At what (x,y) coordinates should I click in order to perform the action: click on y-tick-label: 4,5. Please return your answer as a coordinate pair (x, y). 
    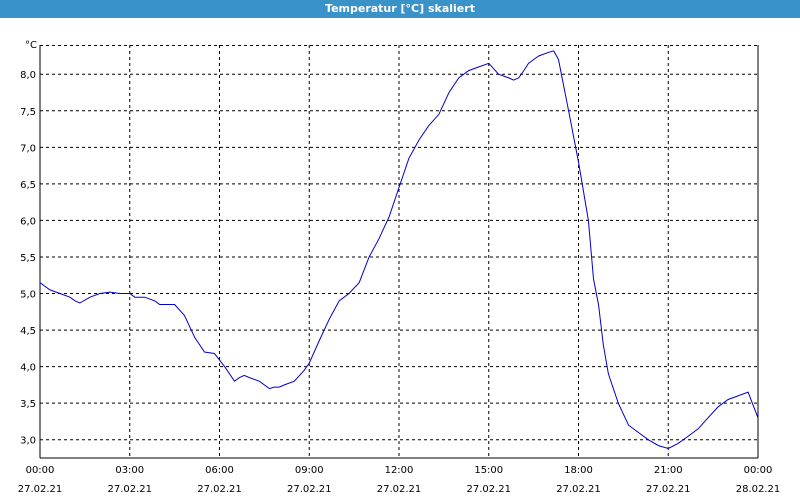
    Looking at the image, I should click on (28, 331).